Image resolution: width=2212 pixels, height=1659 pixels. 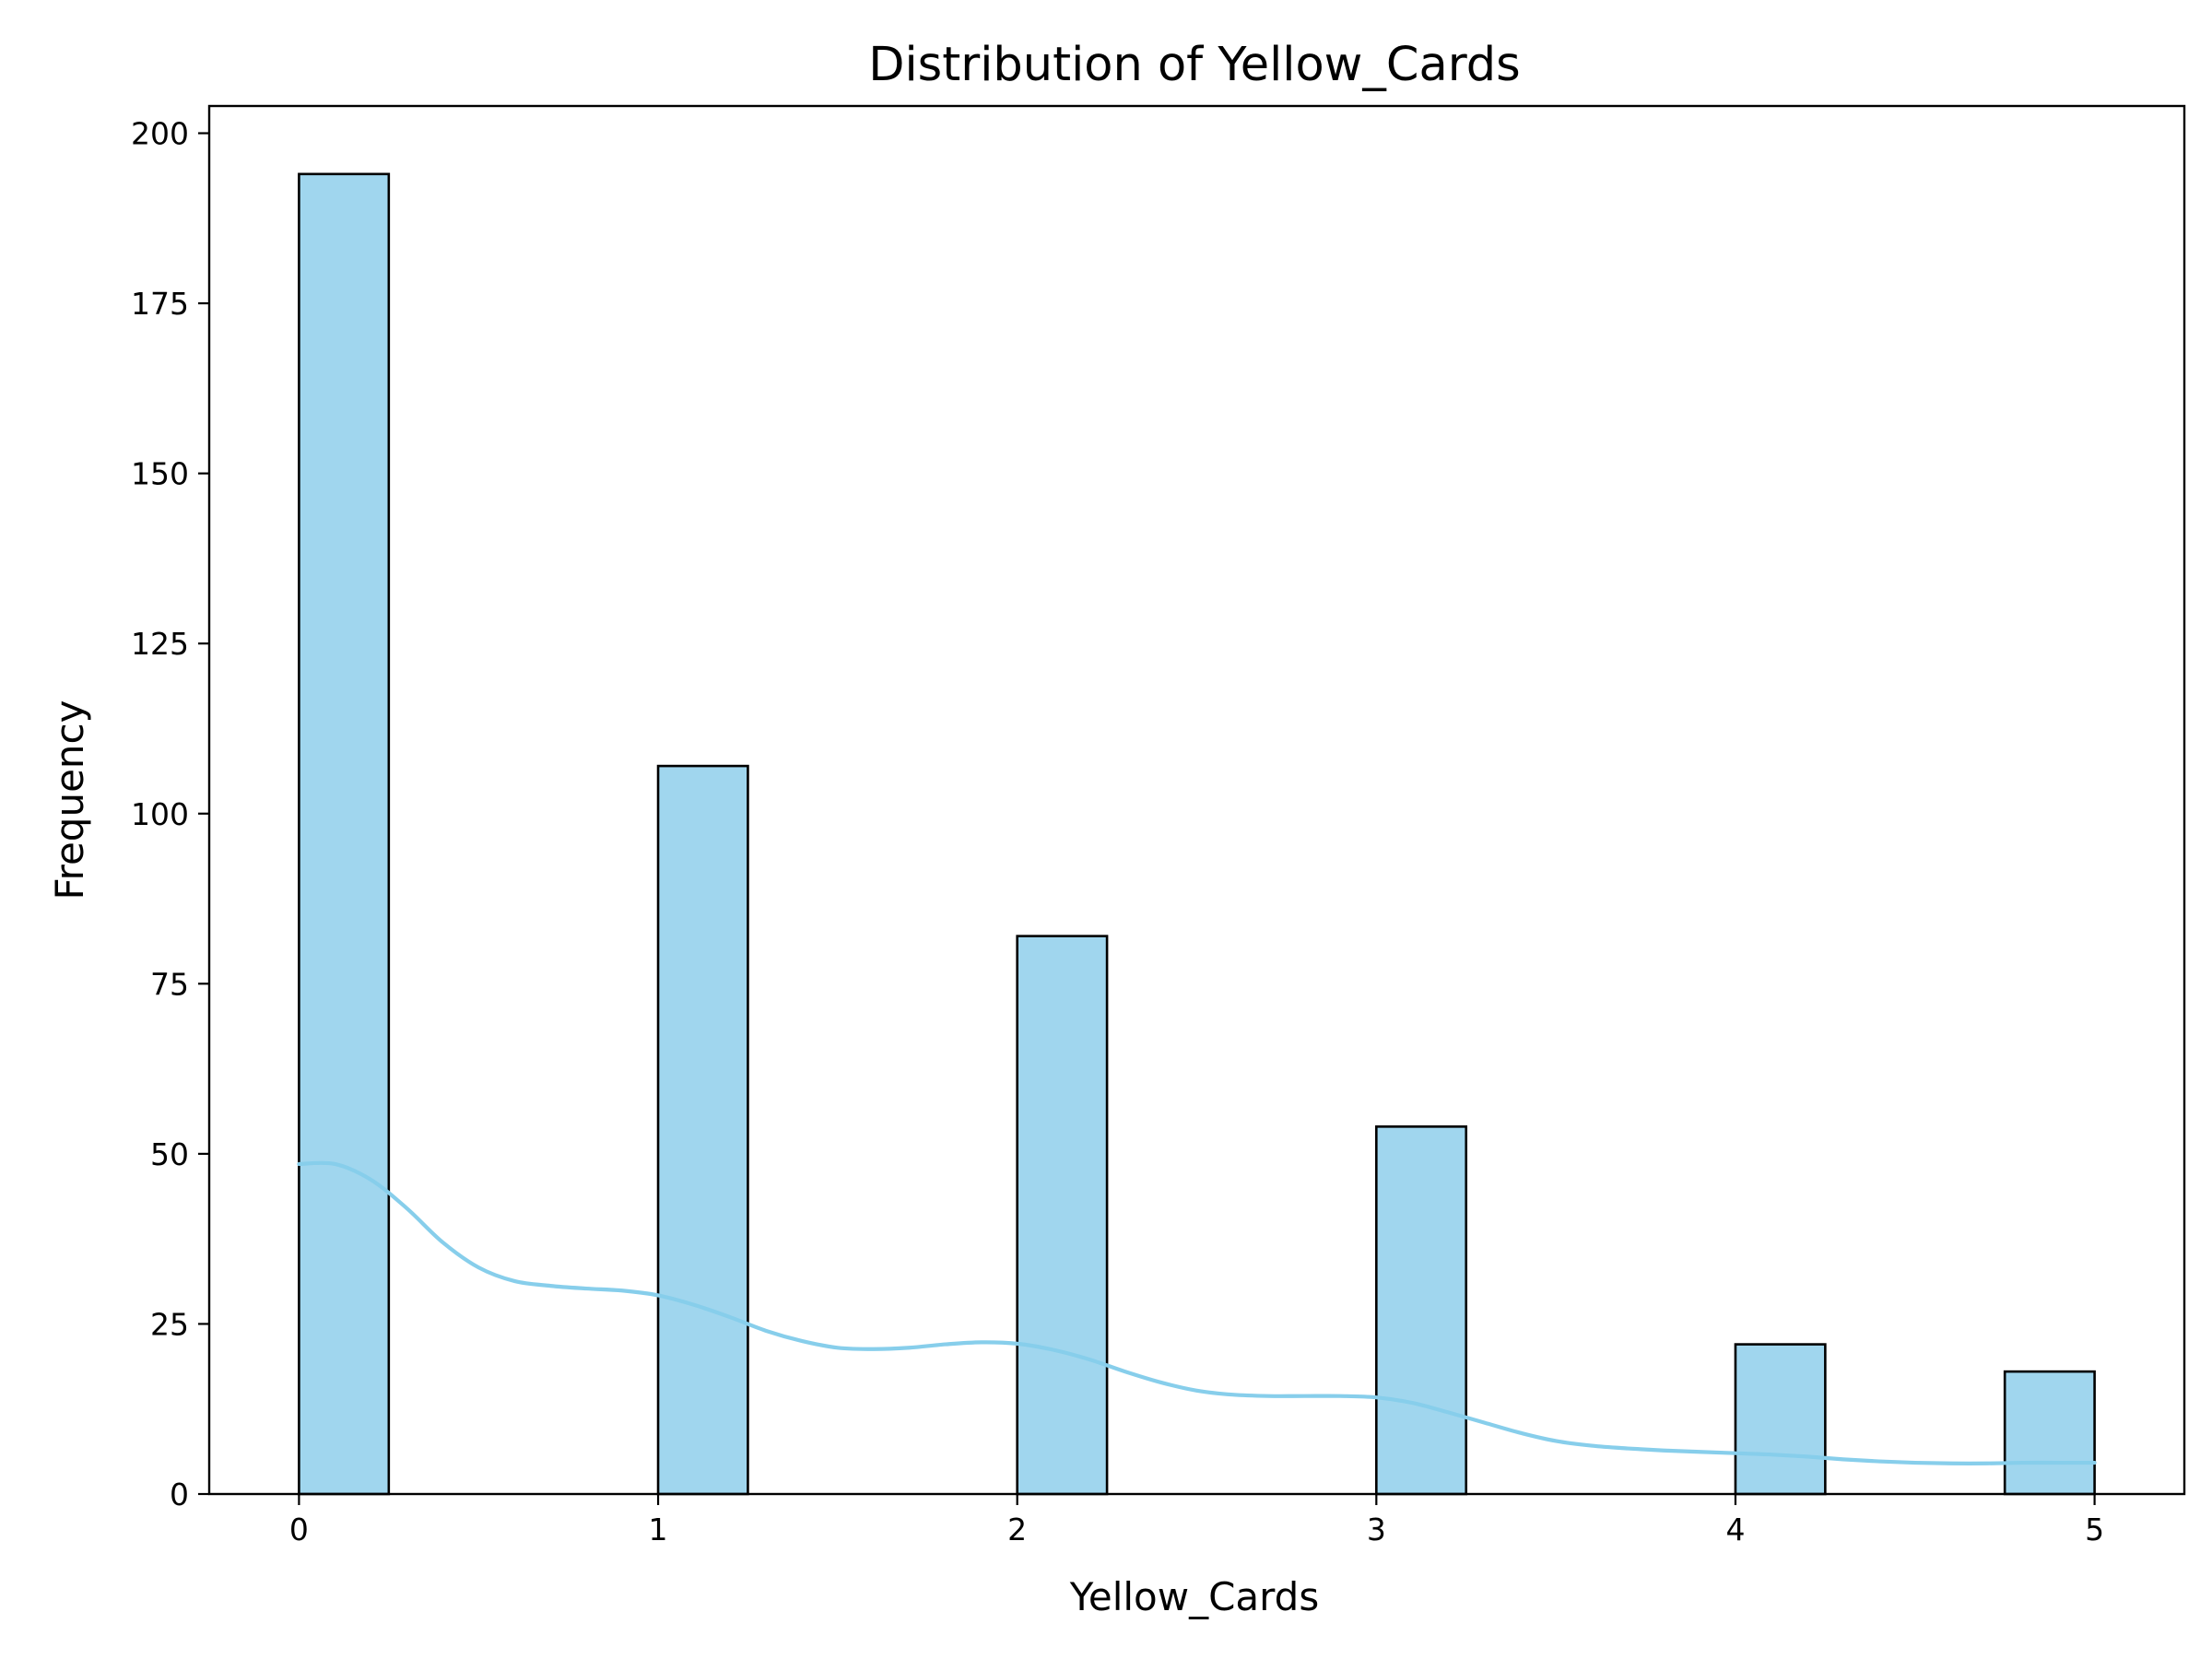 What do you see at coordinates (1017, 1529) in the screenshot?
I see `x-tick-label: 2` at bounding box center [1017, 1529].